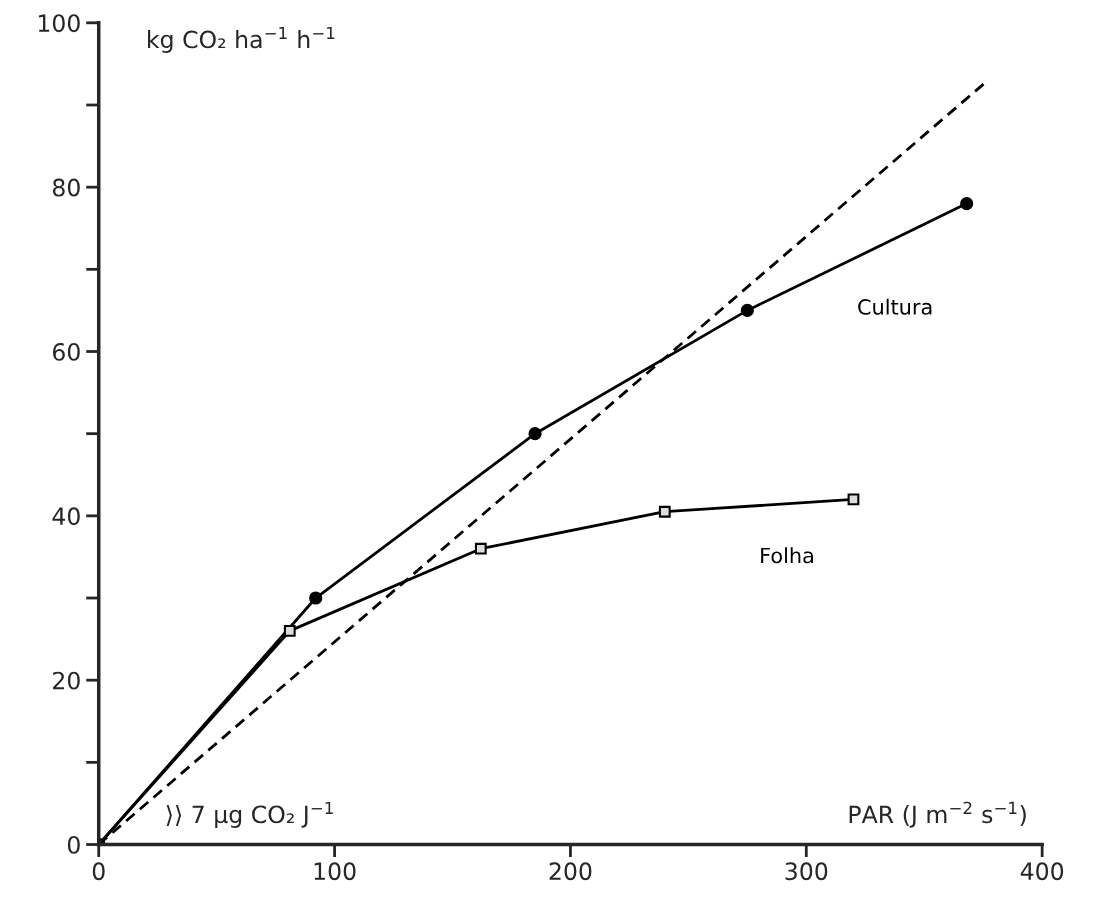  I want to click on x-tick-label: 100, so click(335, 871).